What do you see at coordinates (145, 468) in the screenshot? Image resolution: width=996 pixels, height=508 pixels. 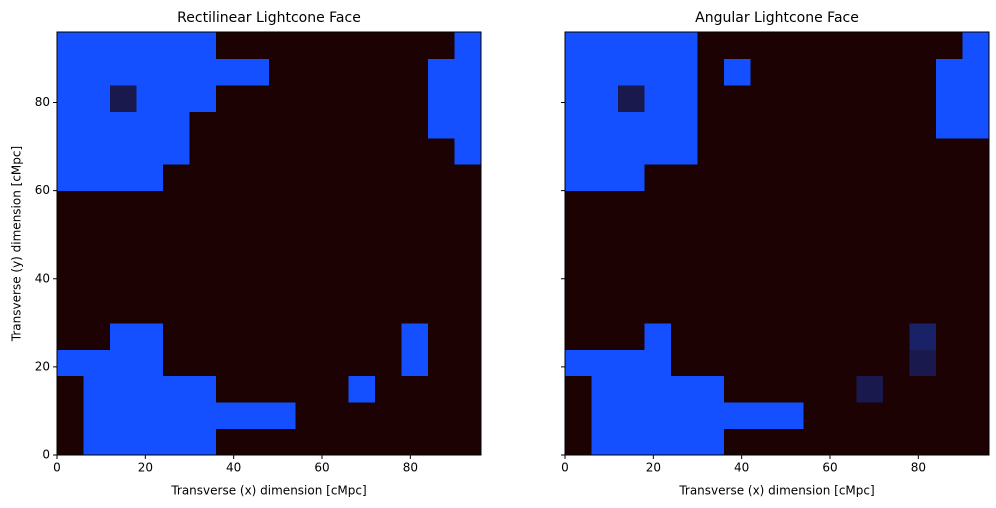 I see `x-tick-label: 20` at bounding box center [145, 468].